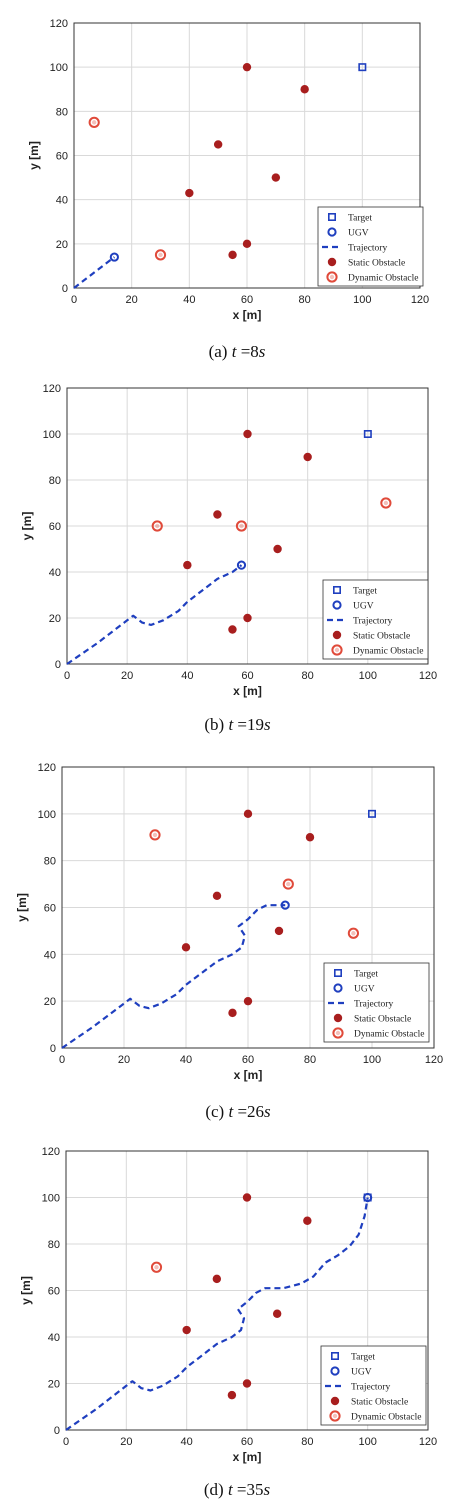  What do you see at coordinates (238, 1111) in the screenshot?
I see `panel-caption: (c) t =26s` at bounding box center [238, 1111].